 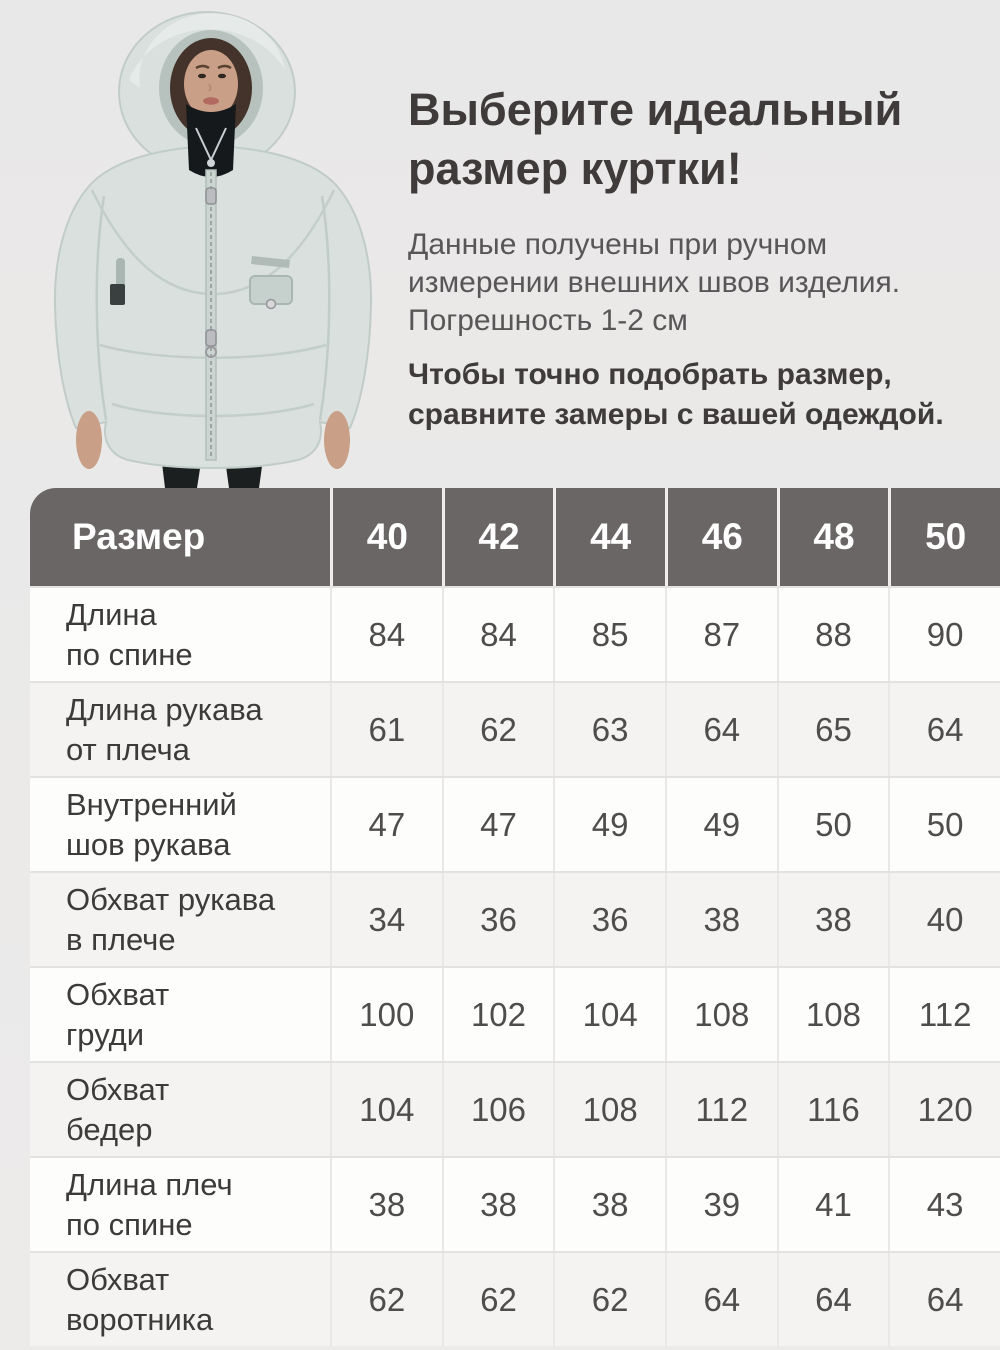 What do you see at coordinates (676, 414) in the screenshot?
I see `fit-note-line: сравните замеры с вашей одеждой.` at bounding box center [676, 414].